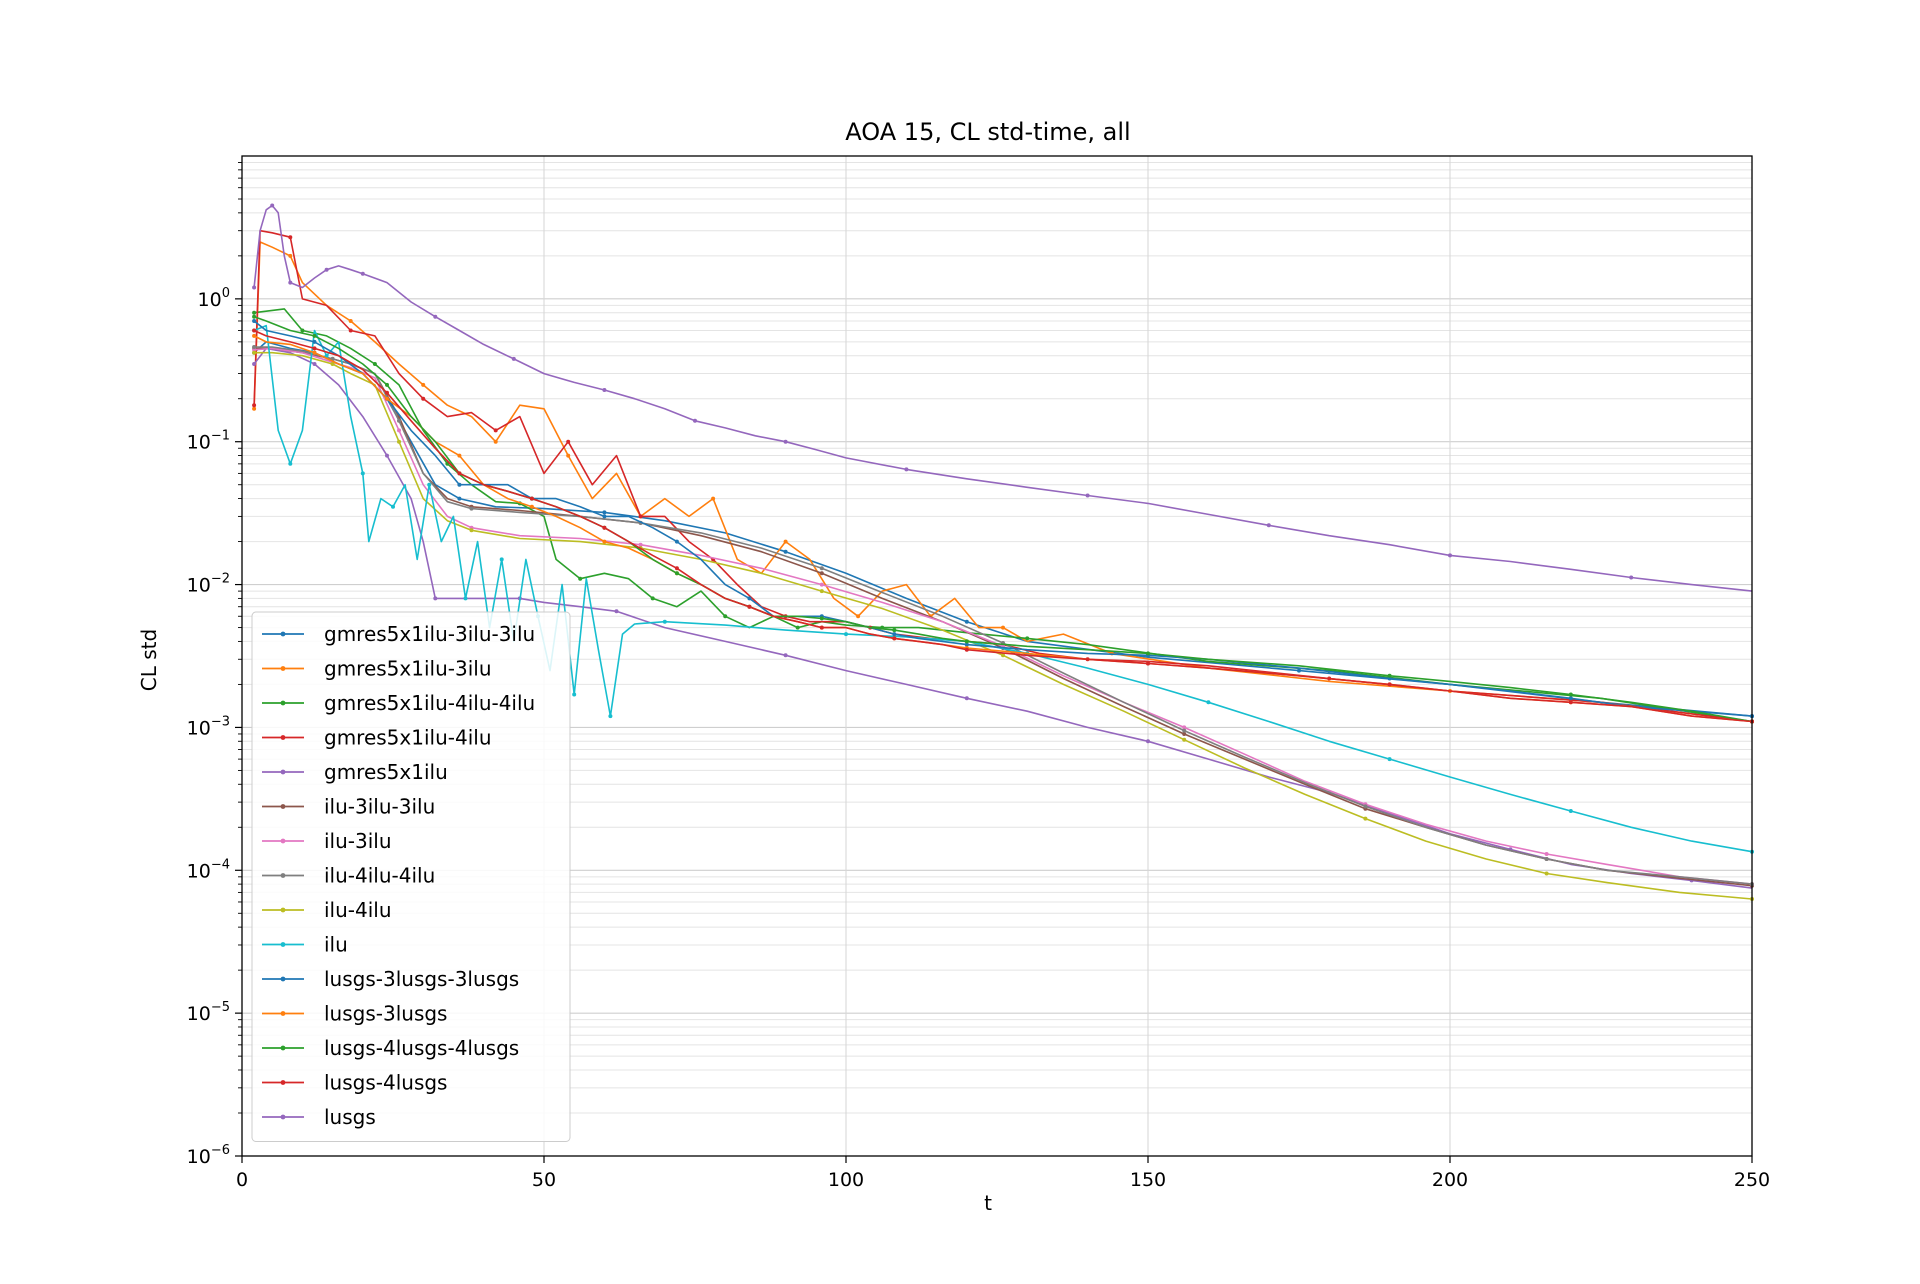  I want to click on legend-label: ilu-3ilu-3ilu, so click(379, 807).